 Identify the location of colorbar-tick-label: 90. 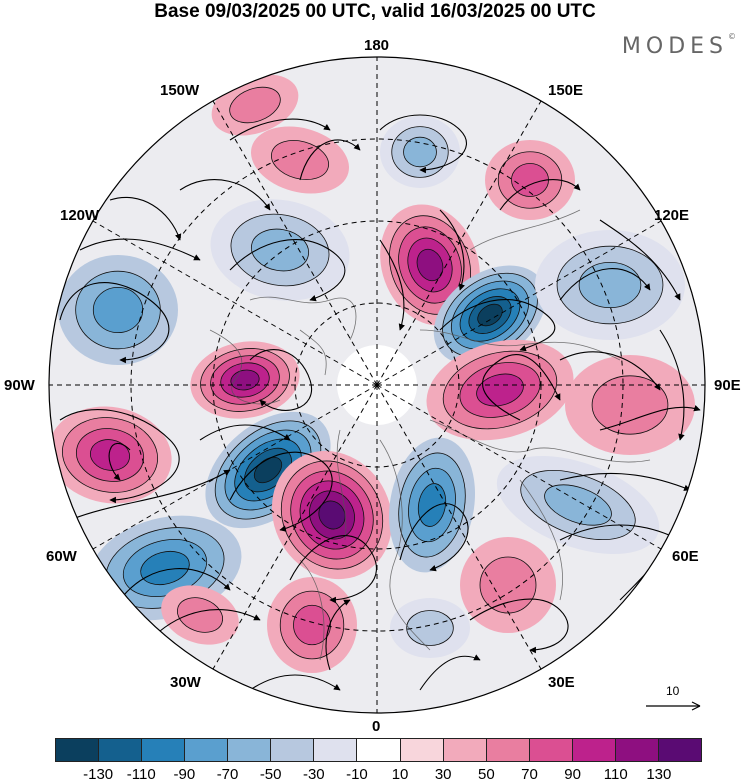
(572, 774).